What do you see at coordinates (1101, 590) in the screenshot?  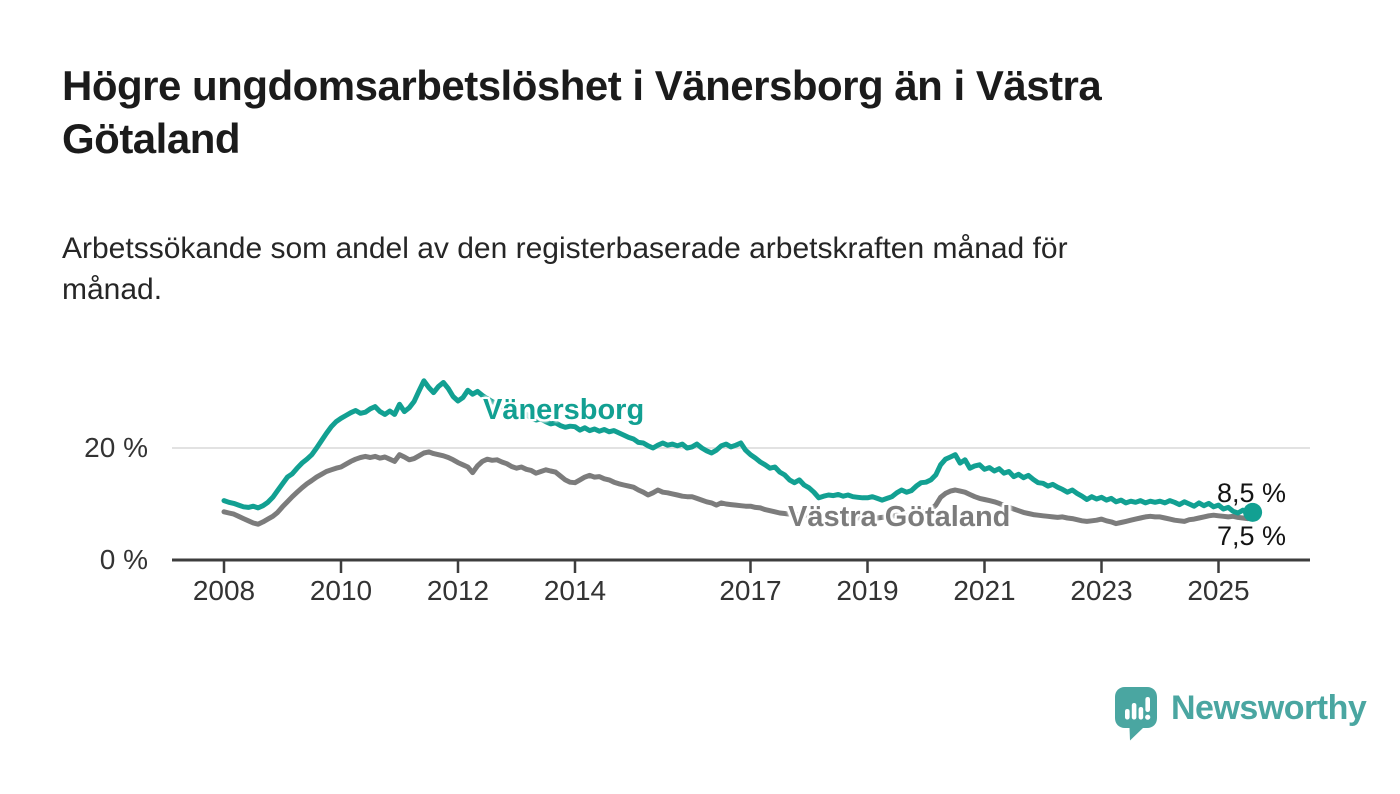 I see `x-tick-label: 2023` at bounding box center [1101, 590].